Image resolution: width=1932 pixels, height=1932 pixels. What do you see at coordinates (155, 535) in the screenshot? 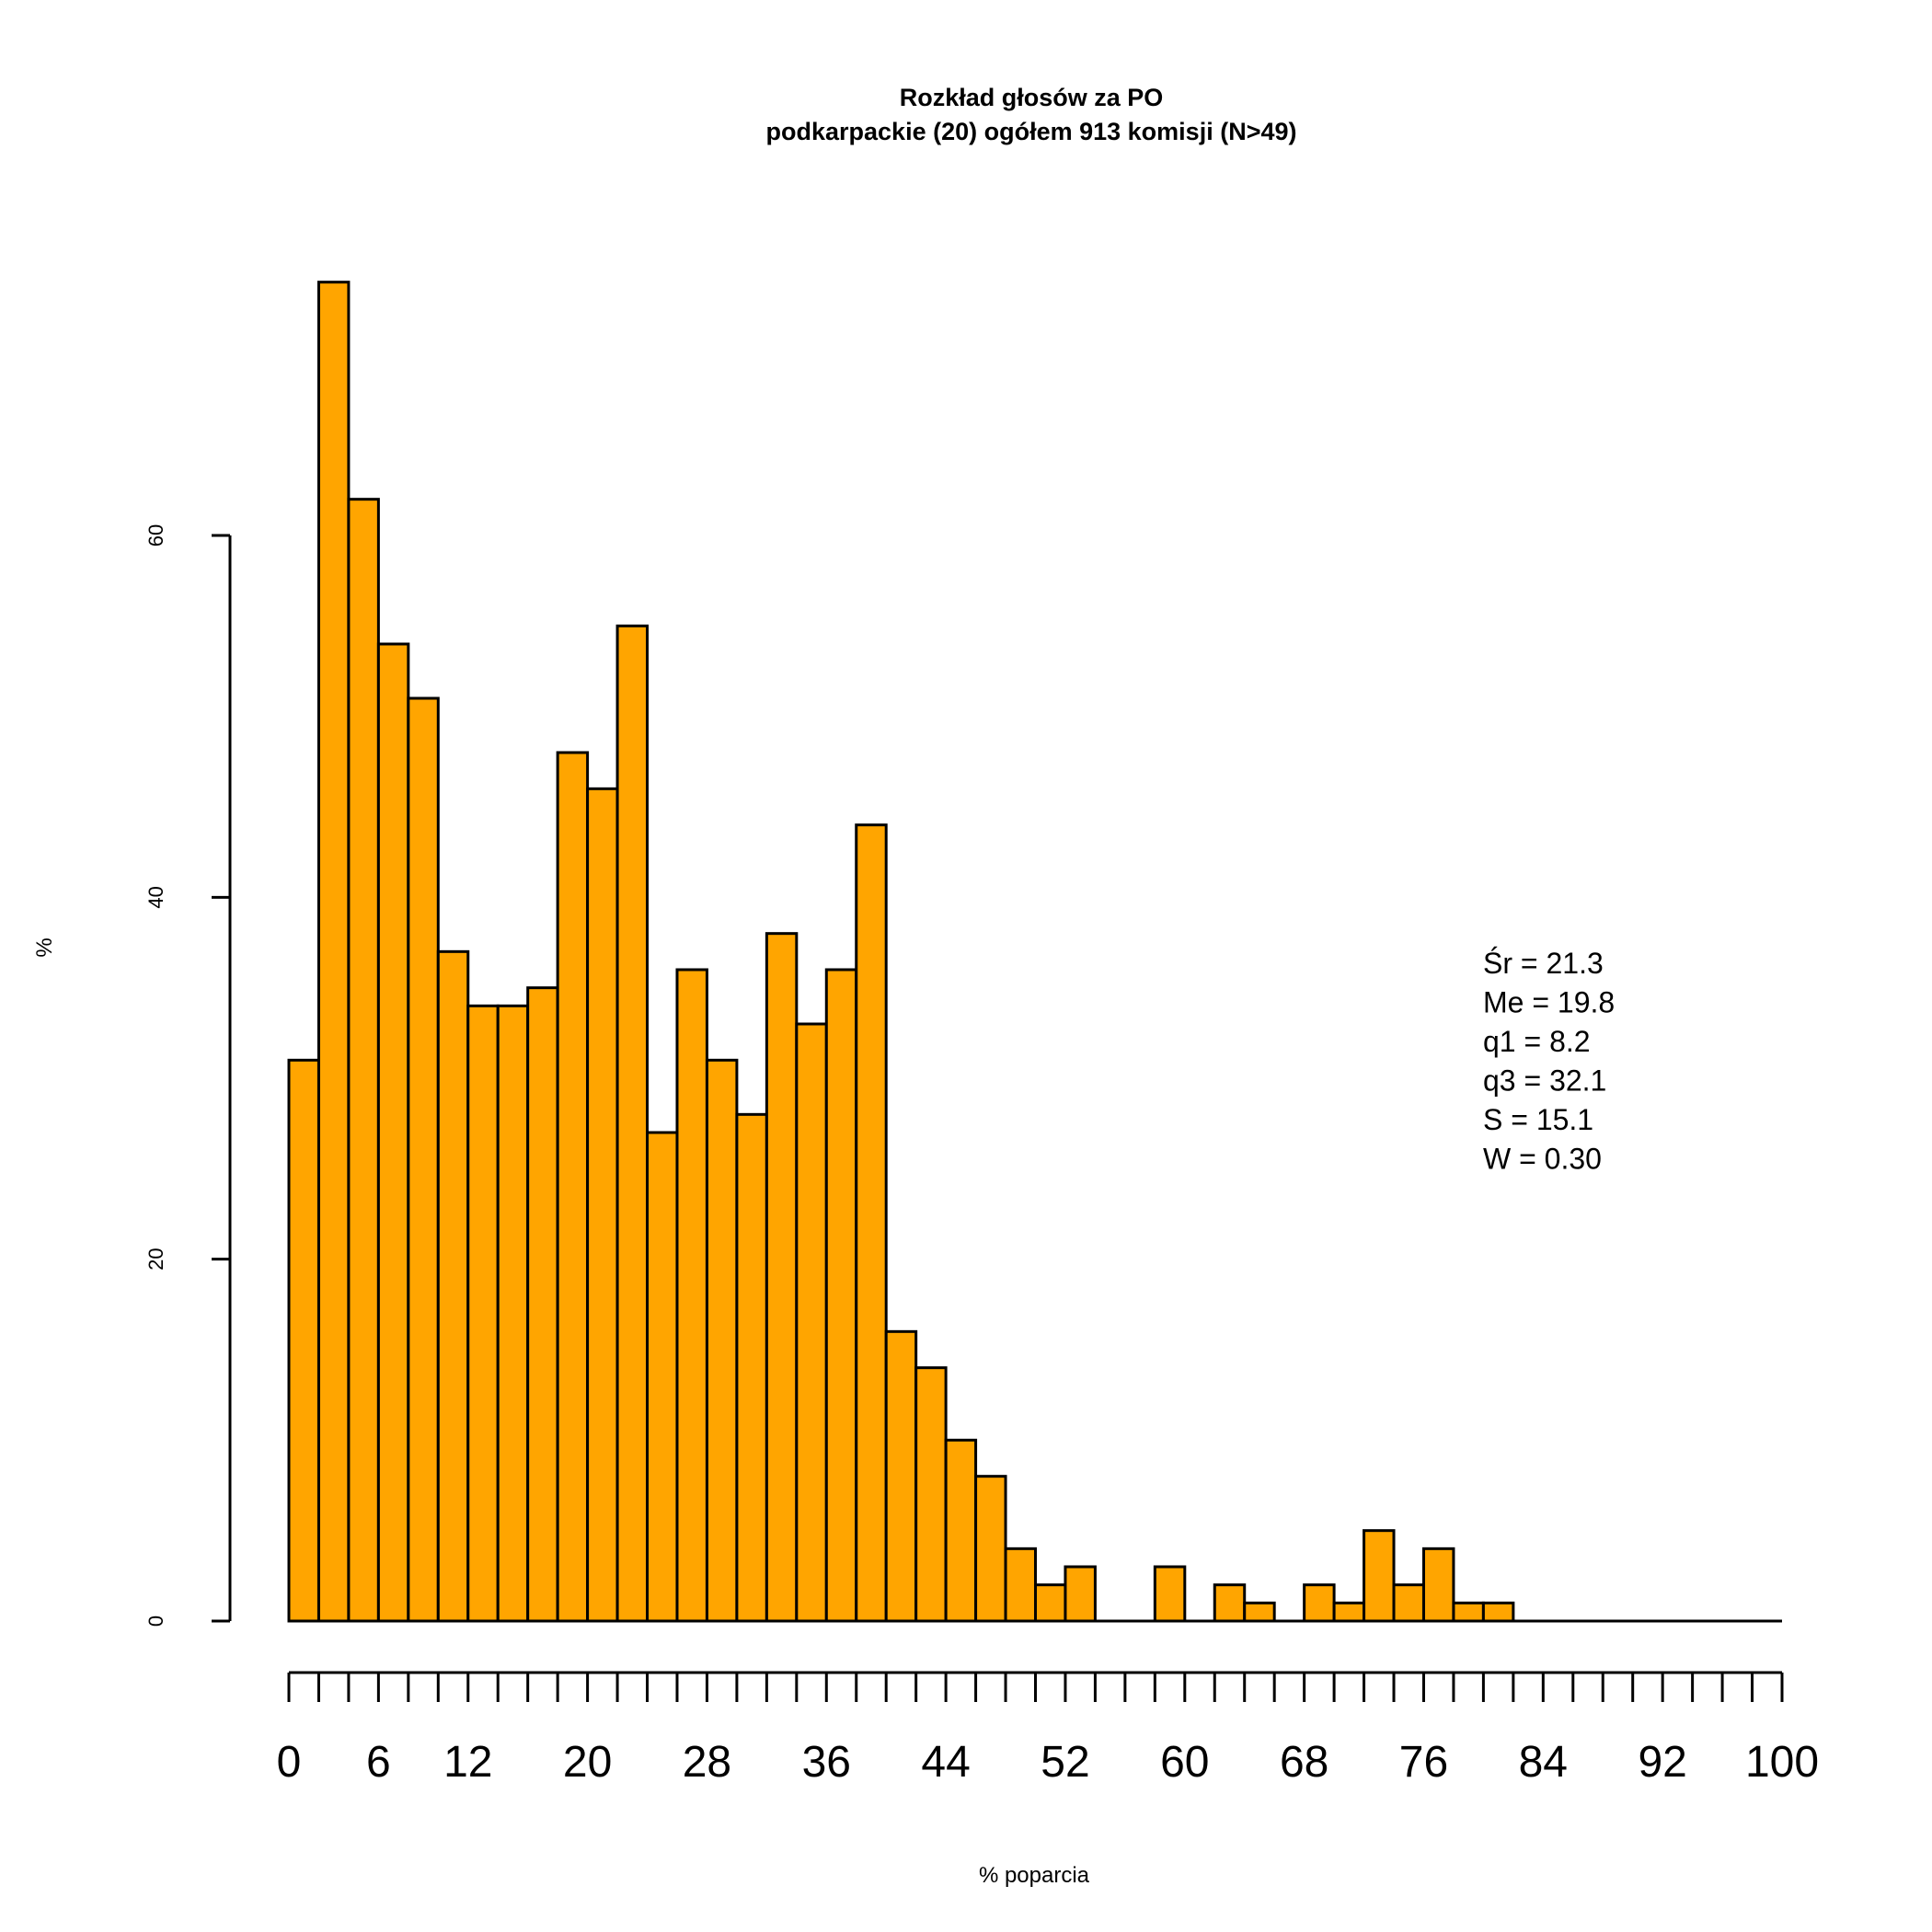
I see `y-tick-label-60: 60` at bounding box center [155, 535].